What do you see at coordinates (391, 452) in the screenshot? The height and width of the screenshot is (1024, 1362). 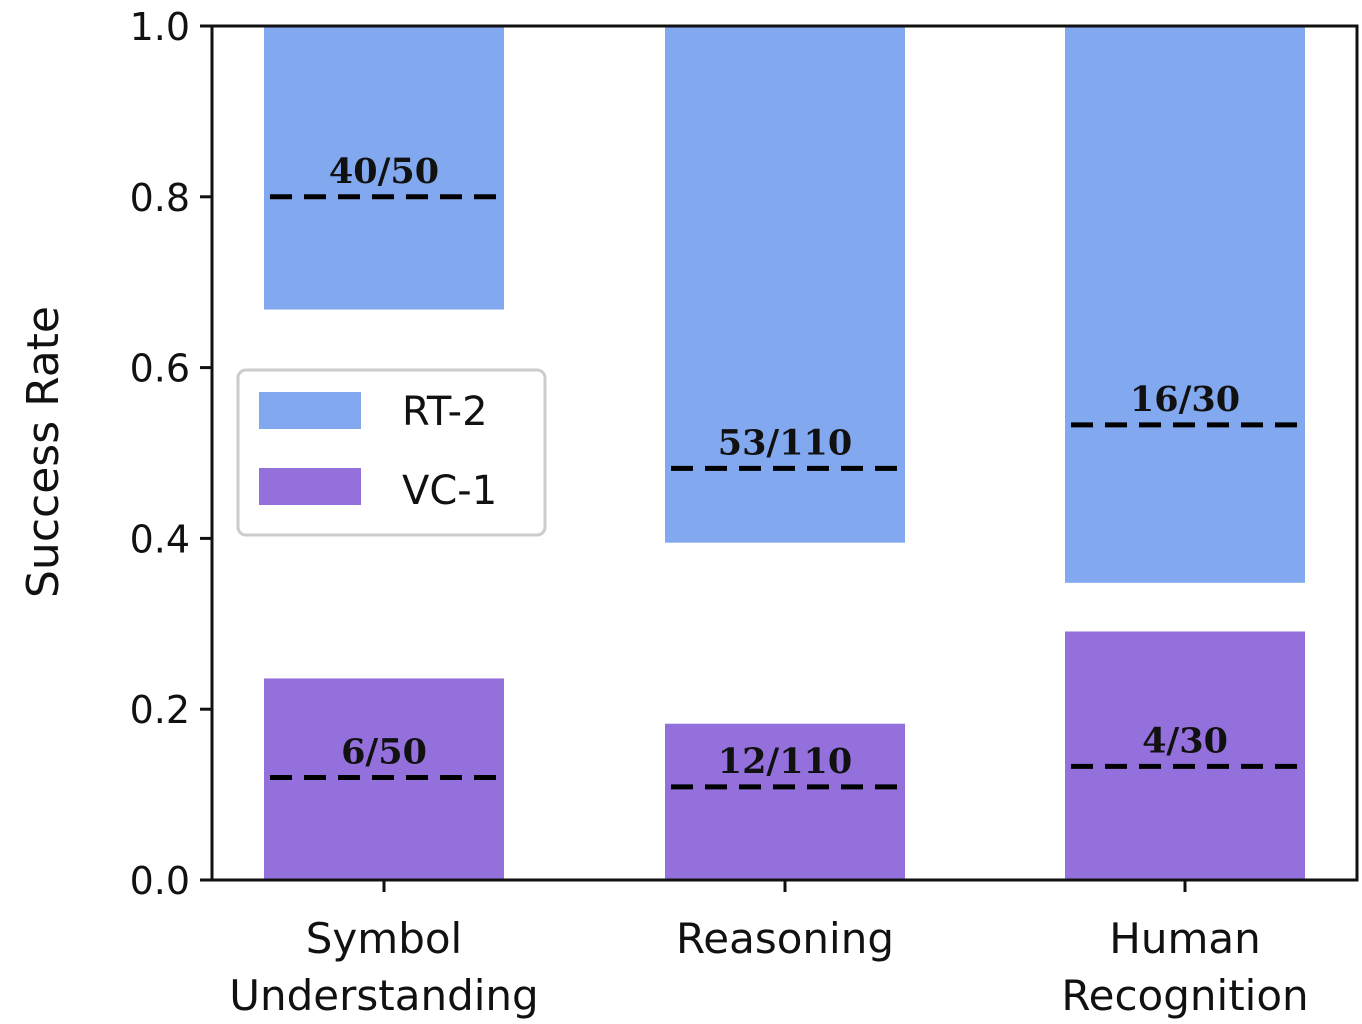 I see `legend: RT-2 VC-1` at bounding box center [391, 452].